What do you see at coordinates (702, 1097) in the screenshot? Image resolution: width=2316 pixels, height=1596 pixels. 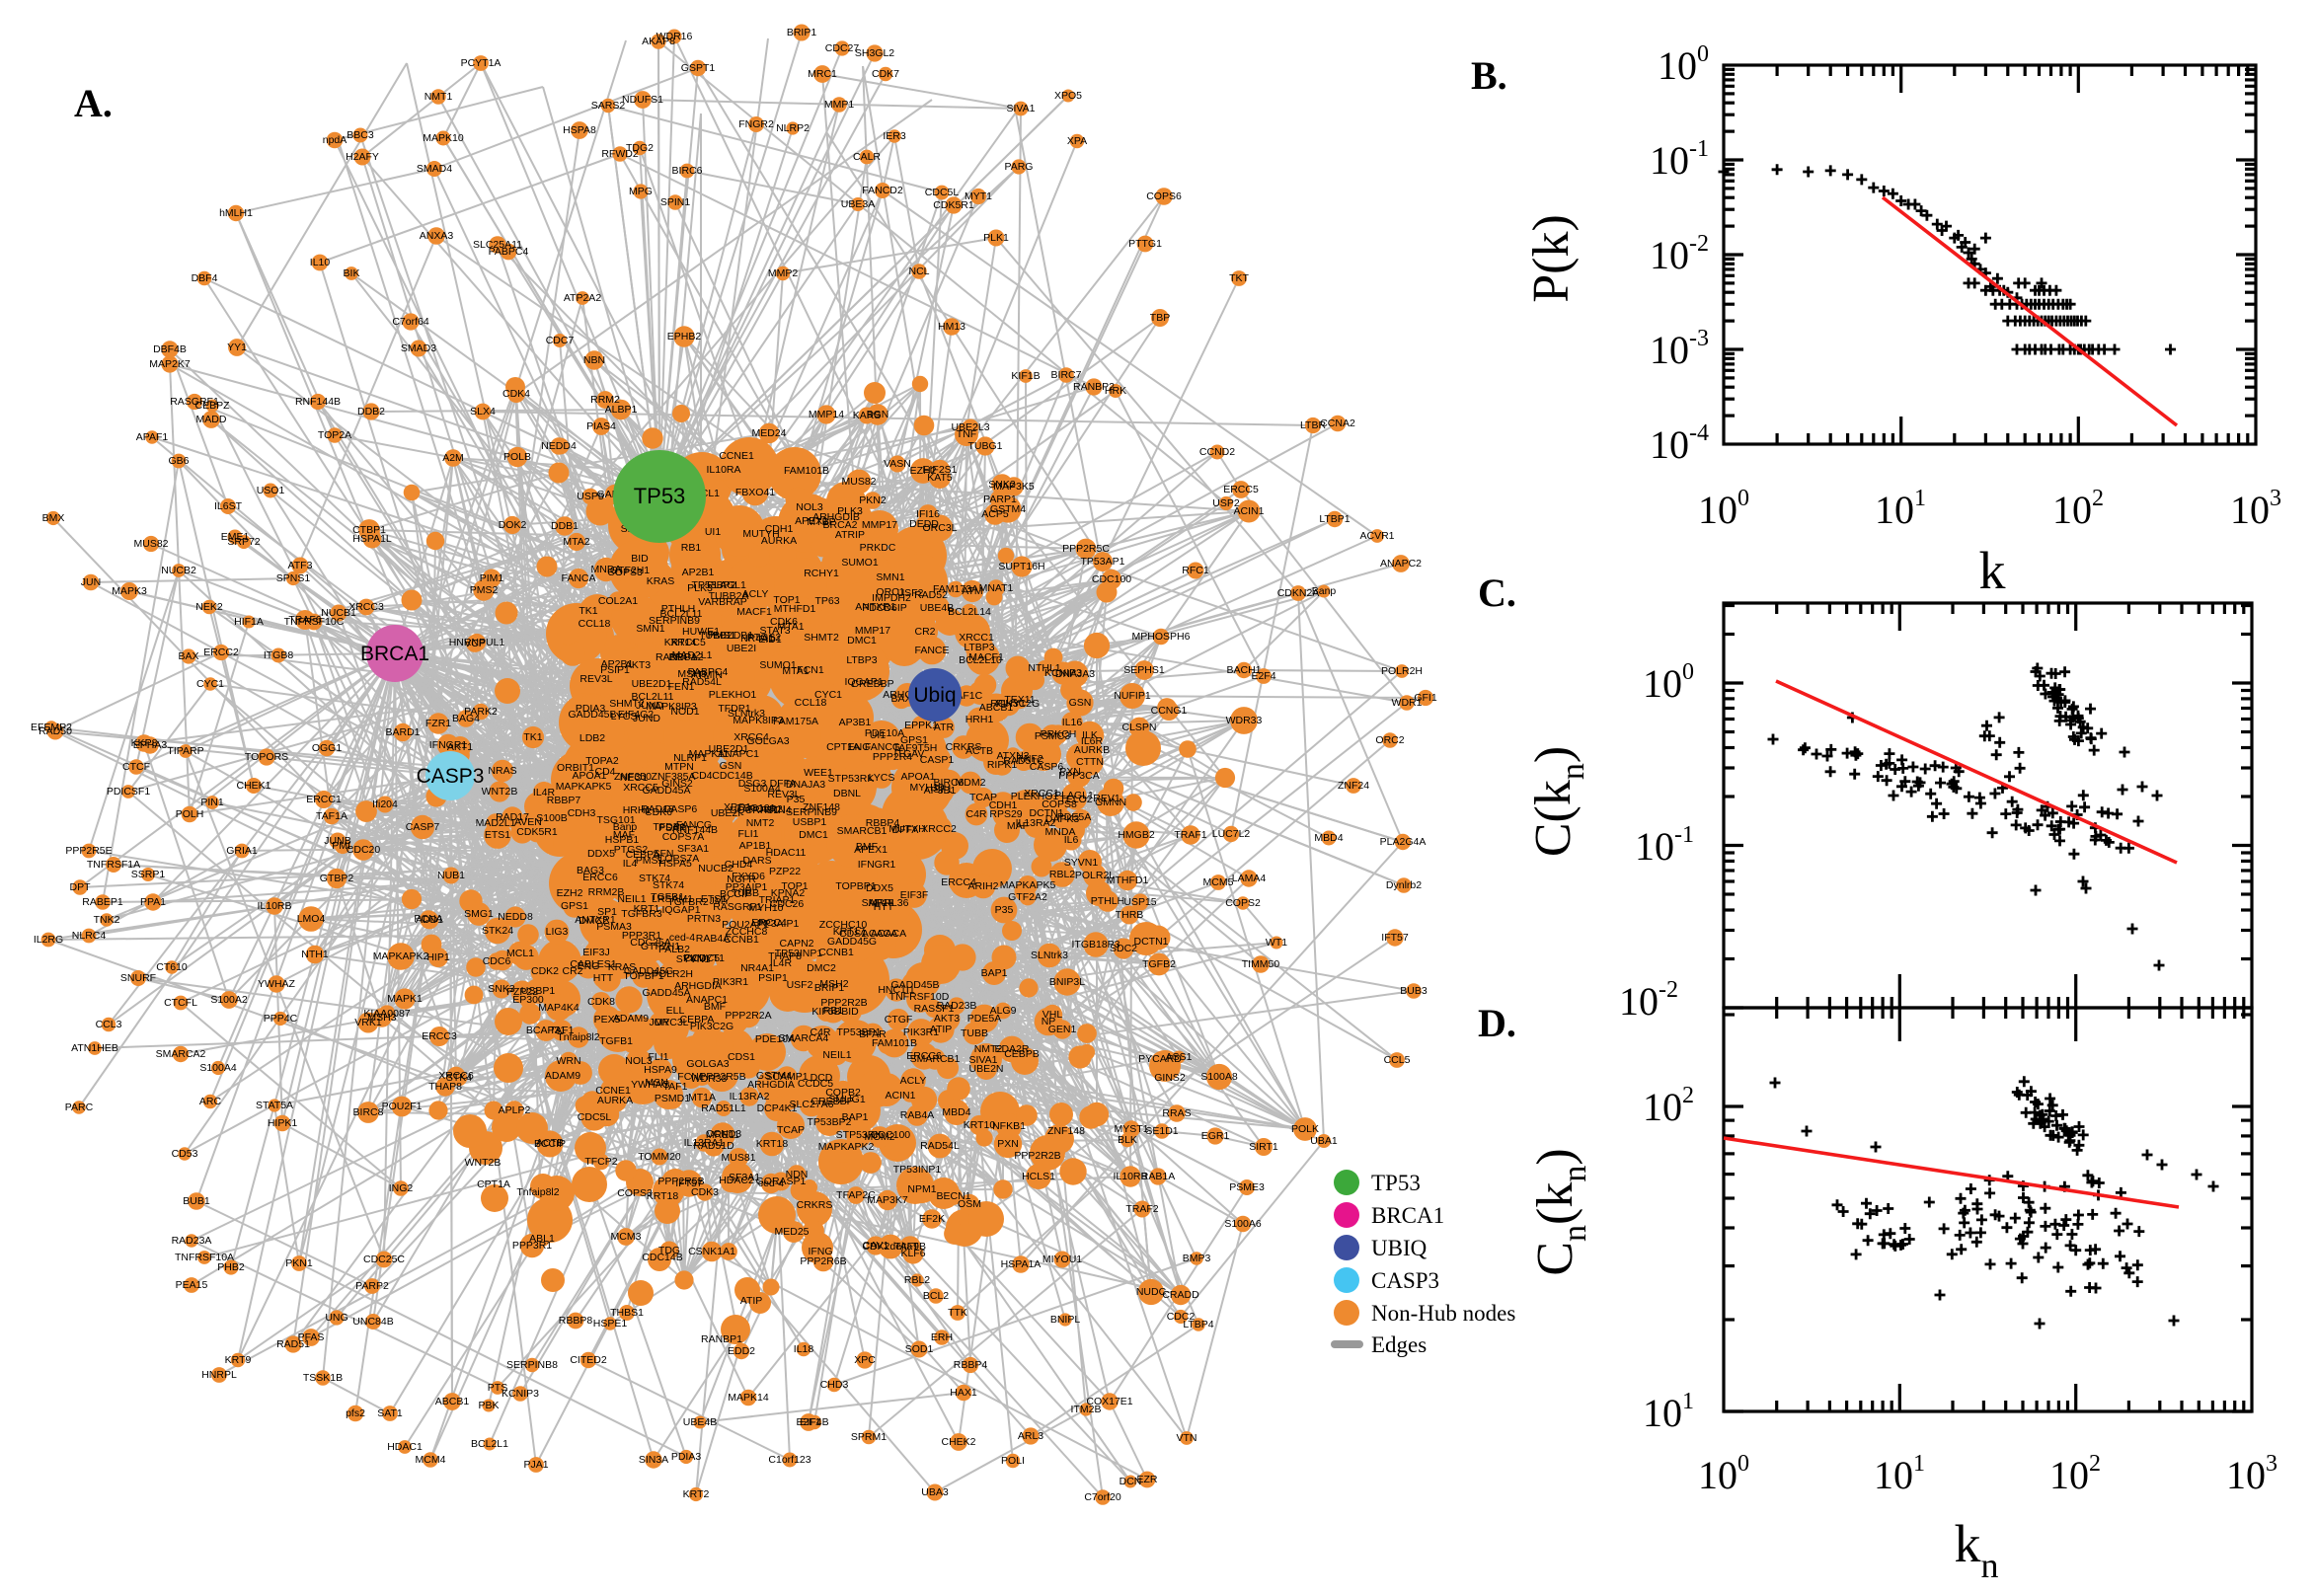 I see `svg-text: MT1A` at bounding box center [702, 1097].